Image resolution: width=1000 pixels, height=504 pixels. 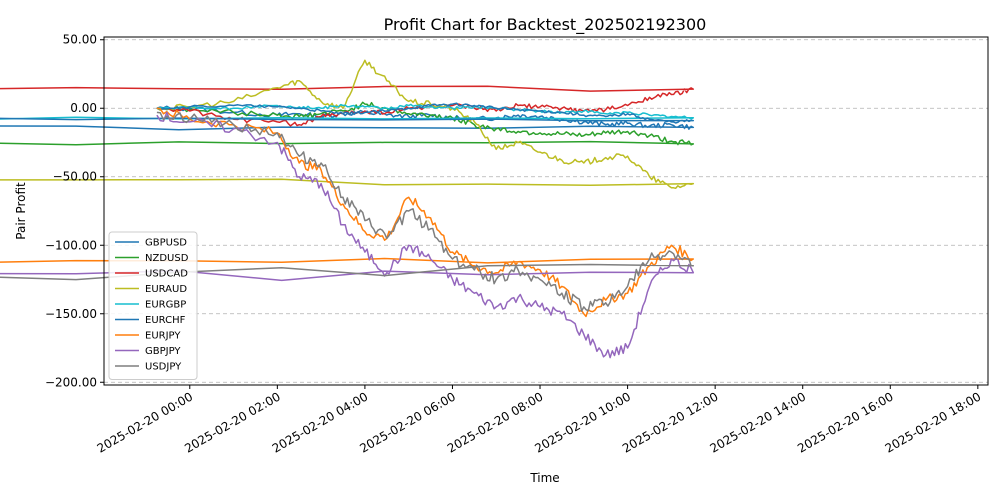 What do you see at coordinates (71, 245) in the screenshot?
I see `y-tick-label: −100.00` at bounding box center [71, 245].